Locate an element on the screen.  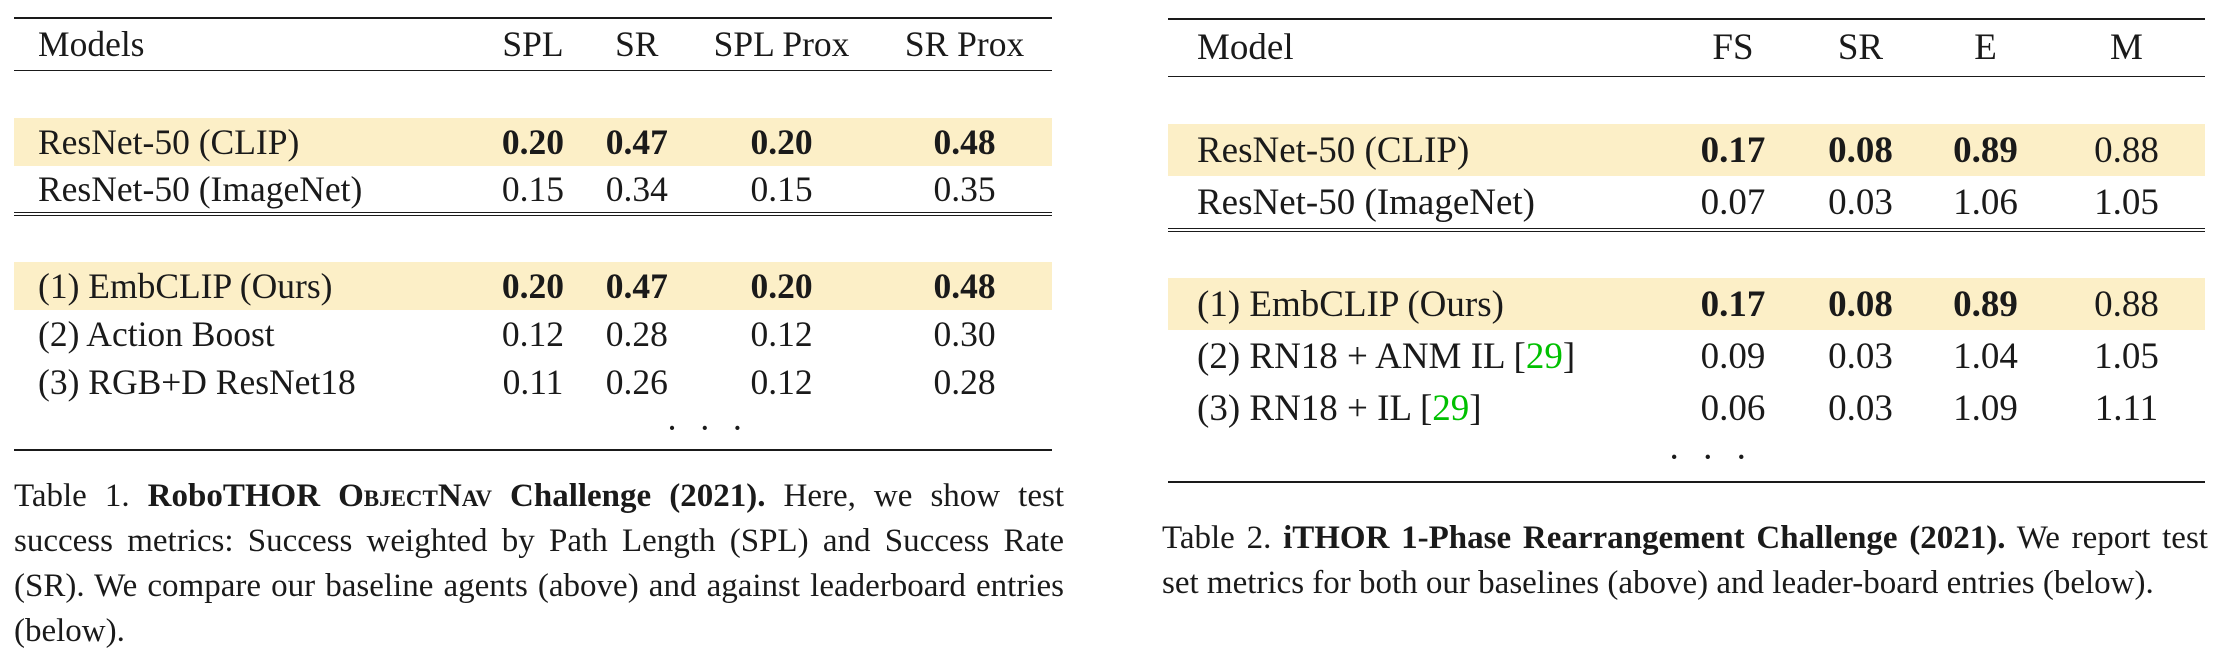
table2-row: ResNet-50 (CLIP) 0.17 0.08 0.89 0.88 is located at coordinates (1686, 150).